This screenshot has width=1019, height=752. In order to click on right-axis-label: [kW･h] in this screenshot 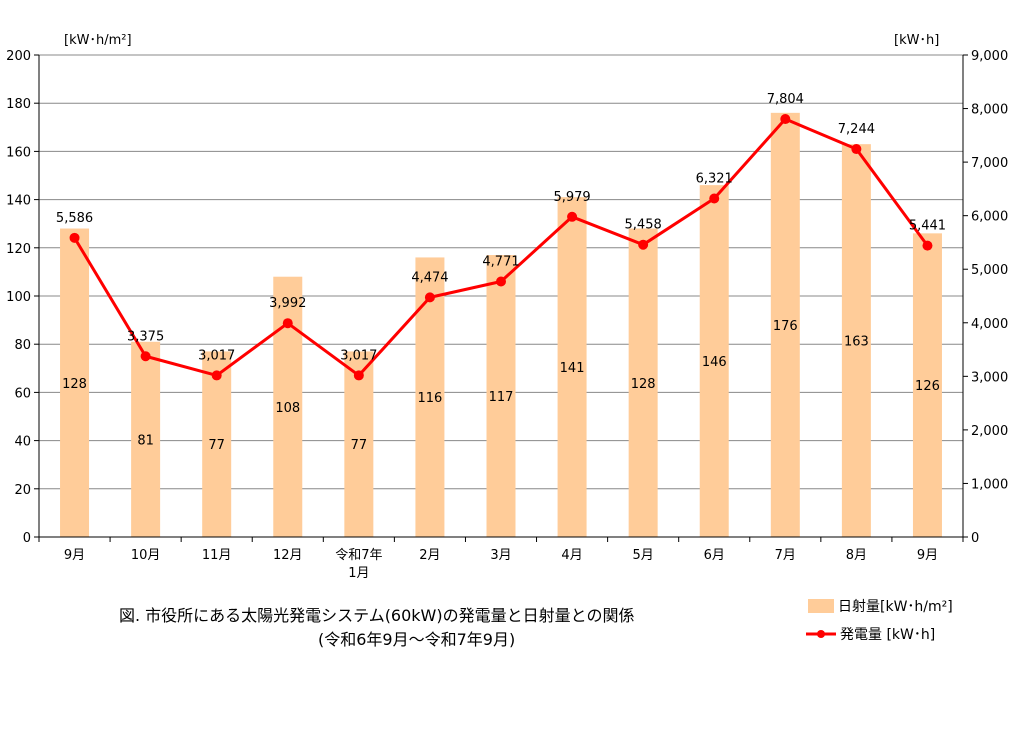, I will do `click(916, 40)`.